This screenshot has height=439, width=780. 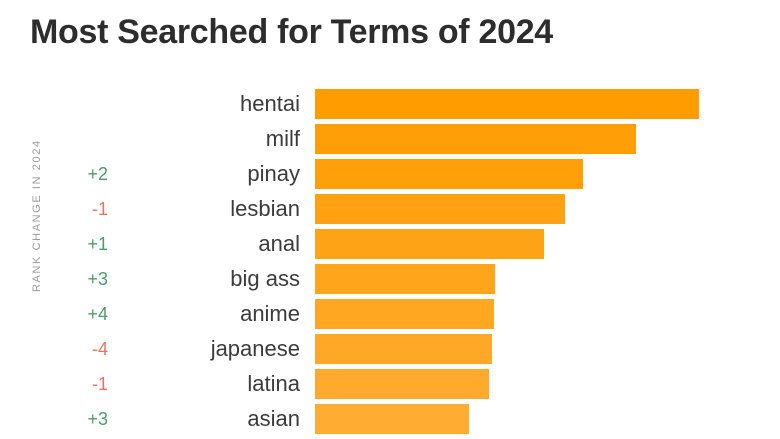 What do you see at coordinates (282, 138) in the screenshot?
I see `term-label: milf` at bounding box center [282, 138].